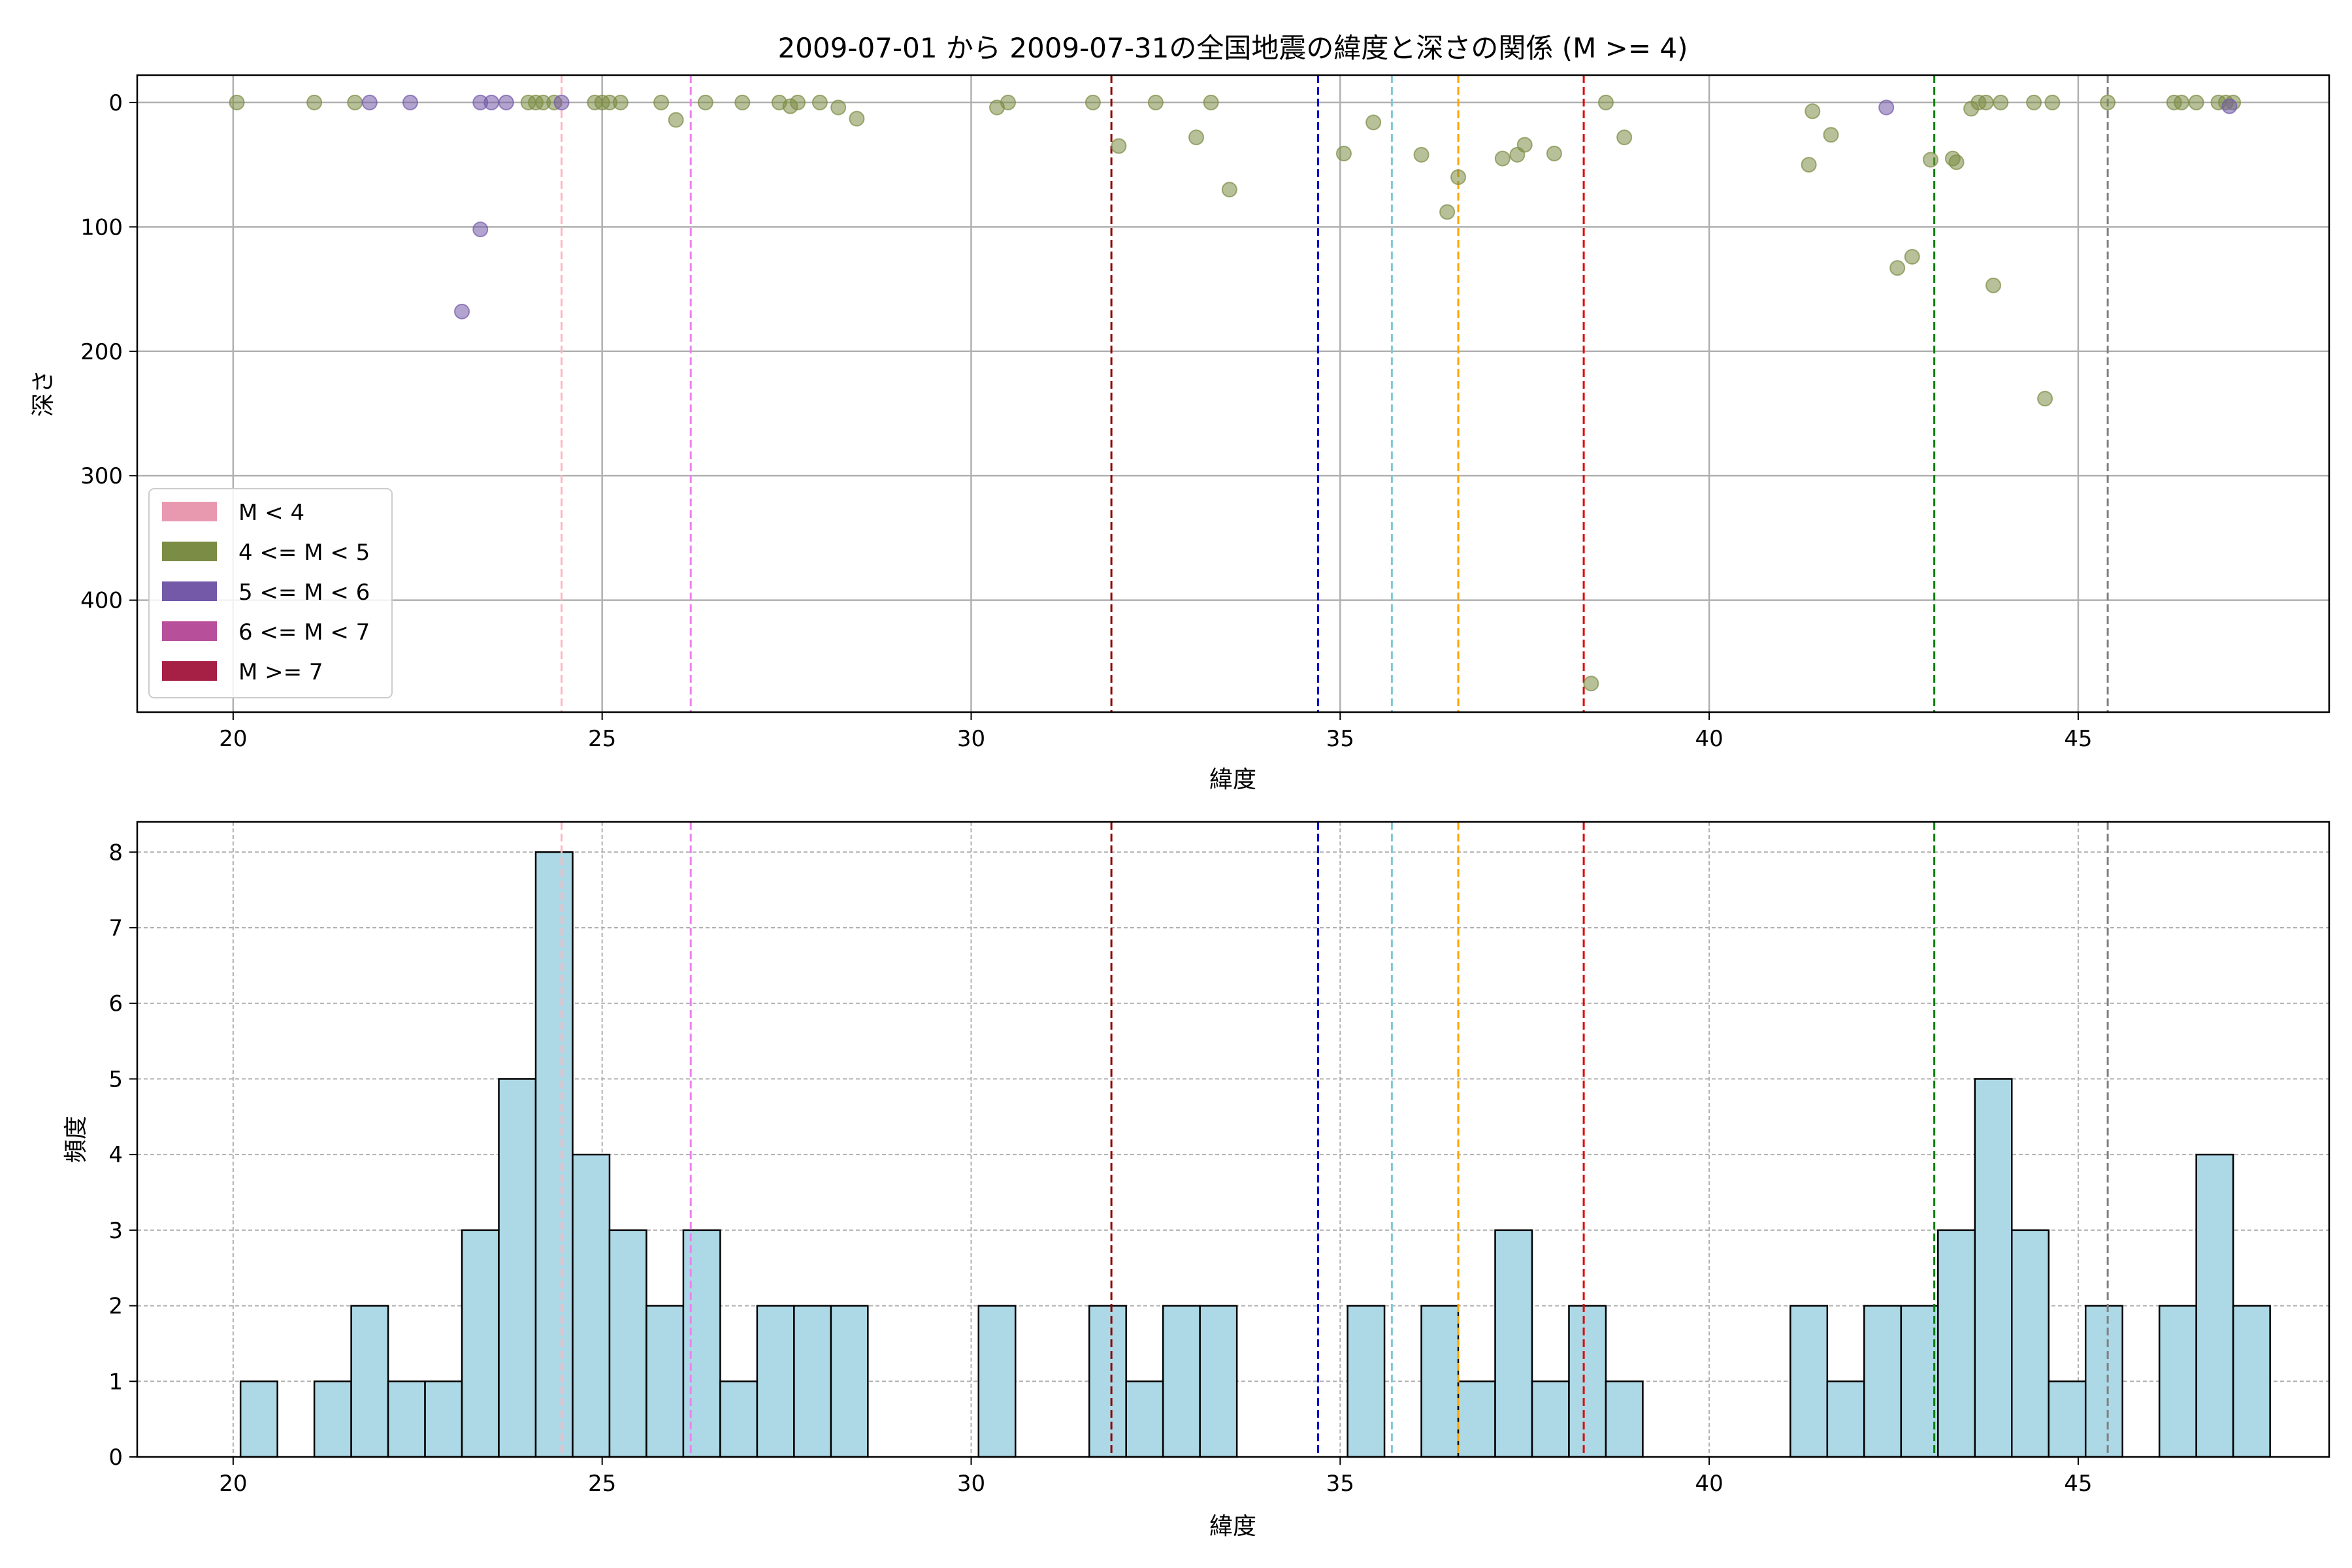 Image resolution: width=2352 pixels, height=1568 pixels. What do you see at coordinates (2078, 1484) in the screenshot?
I see `histogram-x-tick-label: 45` at bounding box center [2078, 1484].